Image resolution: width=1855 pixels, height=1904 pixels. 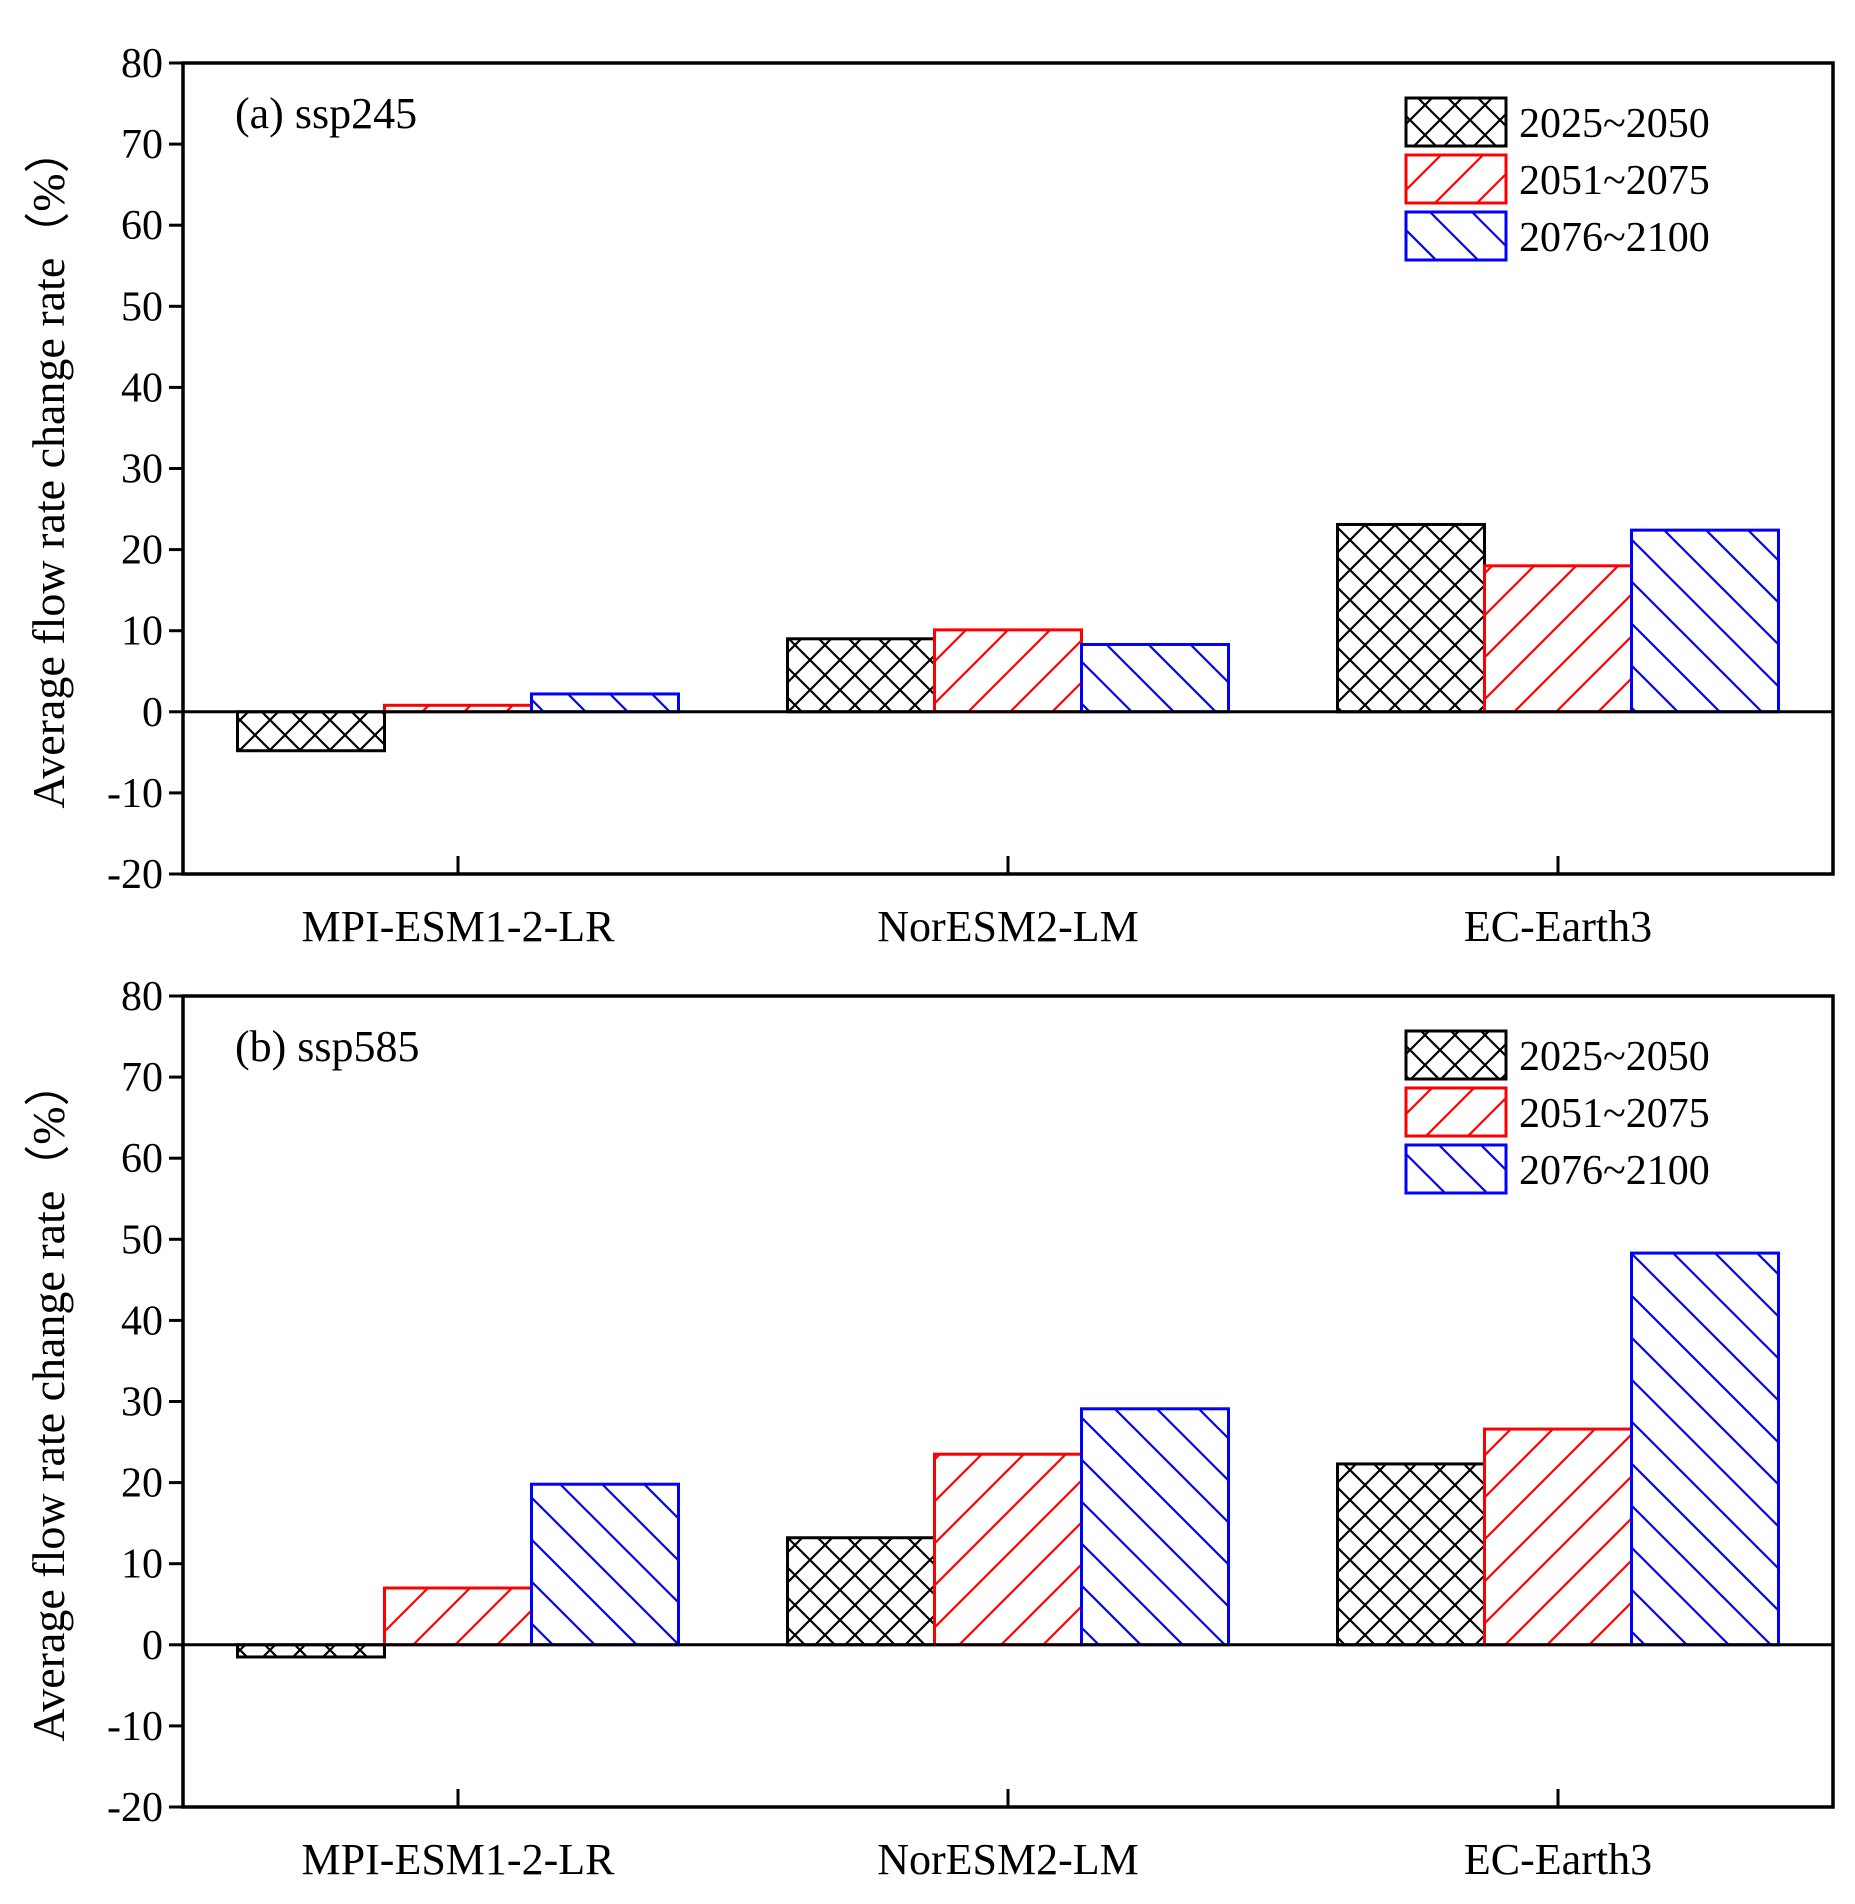 What do you see at coordinates (458, 1616) in the screenshot?
I see `bar-2051~2075-MPI-ESM1-2-LR` at bounding box center [458, 1616].